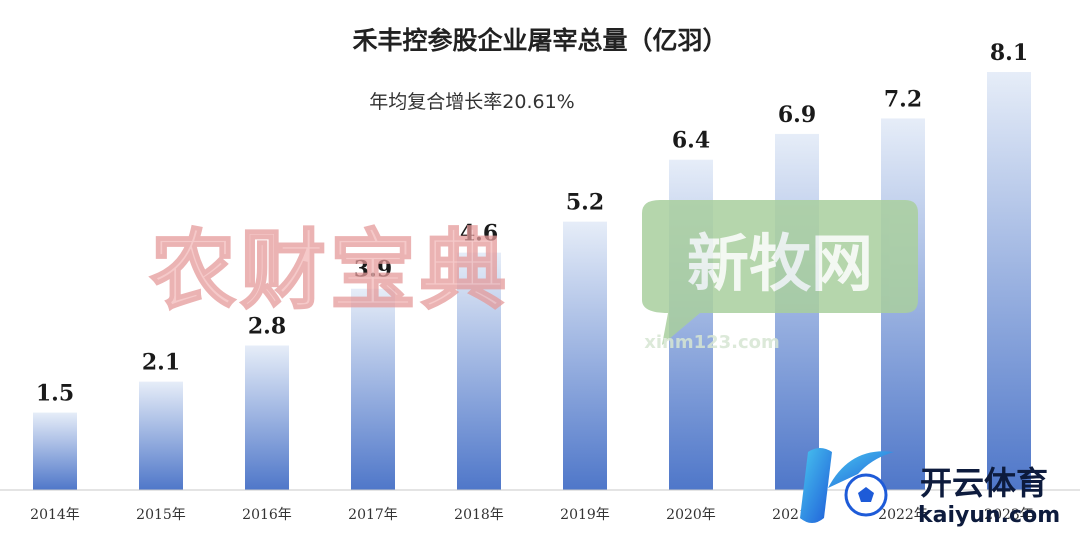 This screenshot has height=547, width=1080. I want to click on x-tick-label: 2019年, so click(585, 515).